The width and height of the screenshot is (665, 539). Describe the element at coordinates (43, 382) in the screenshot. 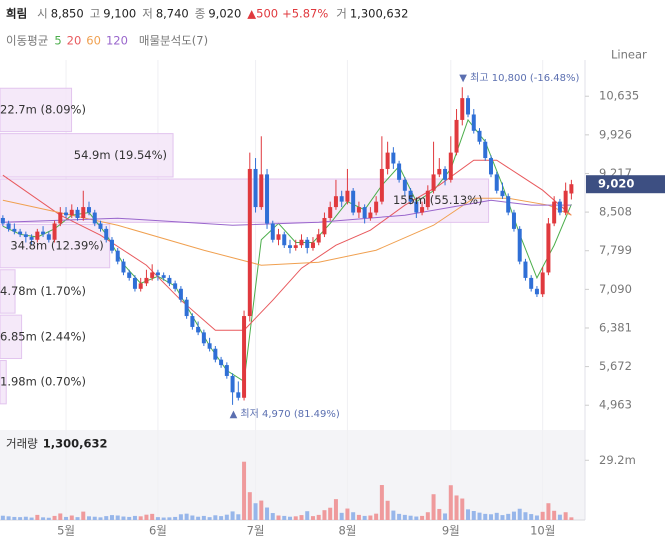

I see `profile-label: 1.98m (0.70%)` at that location.